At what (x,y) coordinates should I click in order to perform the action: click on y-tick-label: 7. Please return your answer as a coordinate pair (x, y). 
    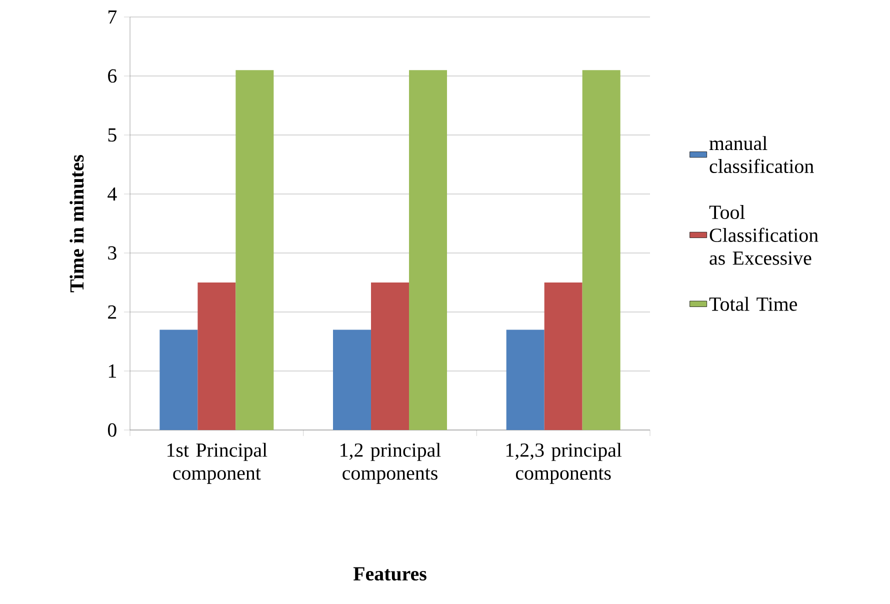
    Looking at the image, I should click on (112, 17).